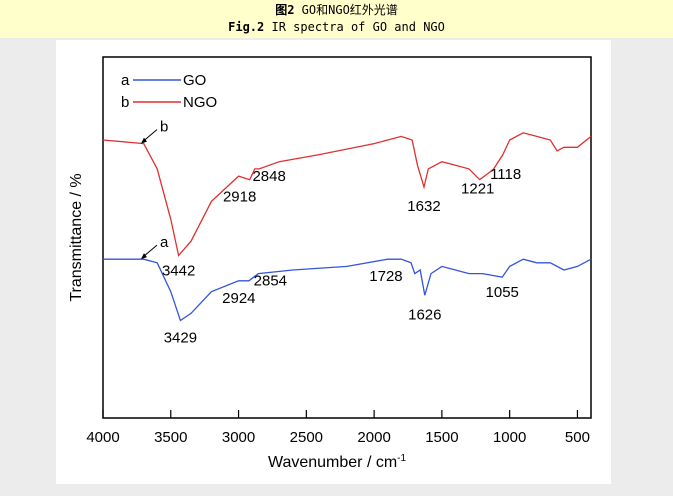 Image resolution: width=673 pixels, height=496 pixels. I want to click on peak-label: 2848, so click(268, 176).